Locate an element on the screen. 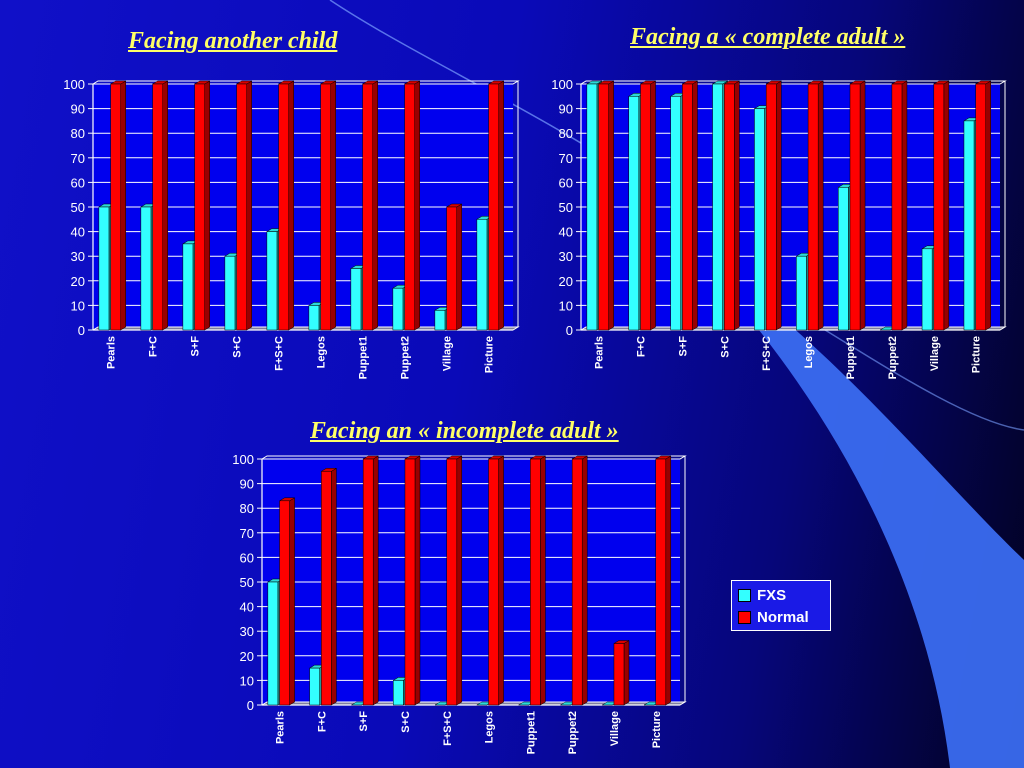 Image resolution: width=1024 pixels, height=768 pixels. legend-item-fxs: FXS is located at coordinates (781, 595).